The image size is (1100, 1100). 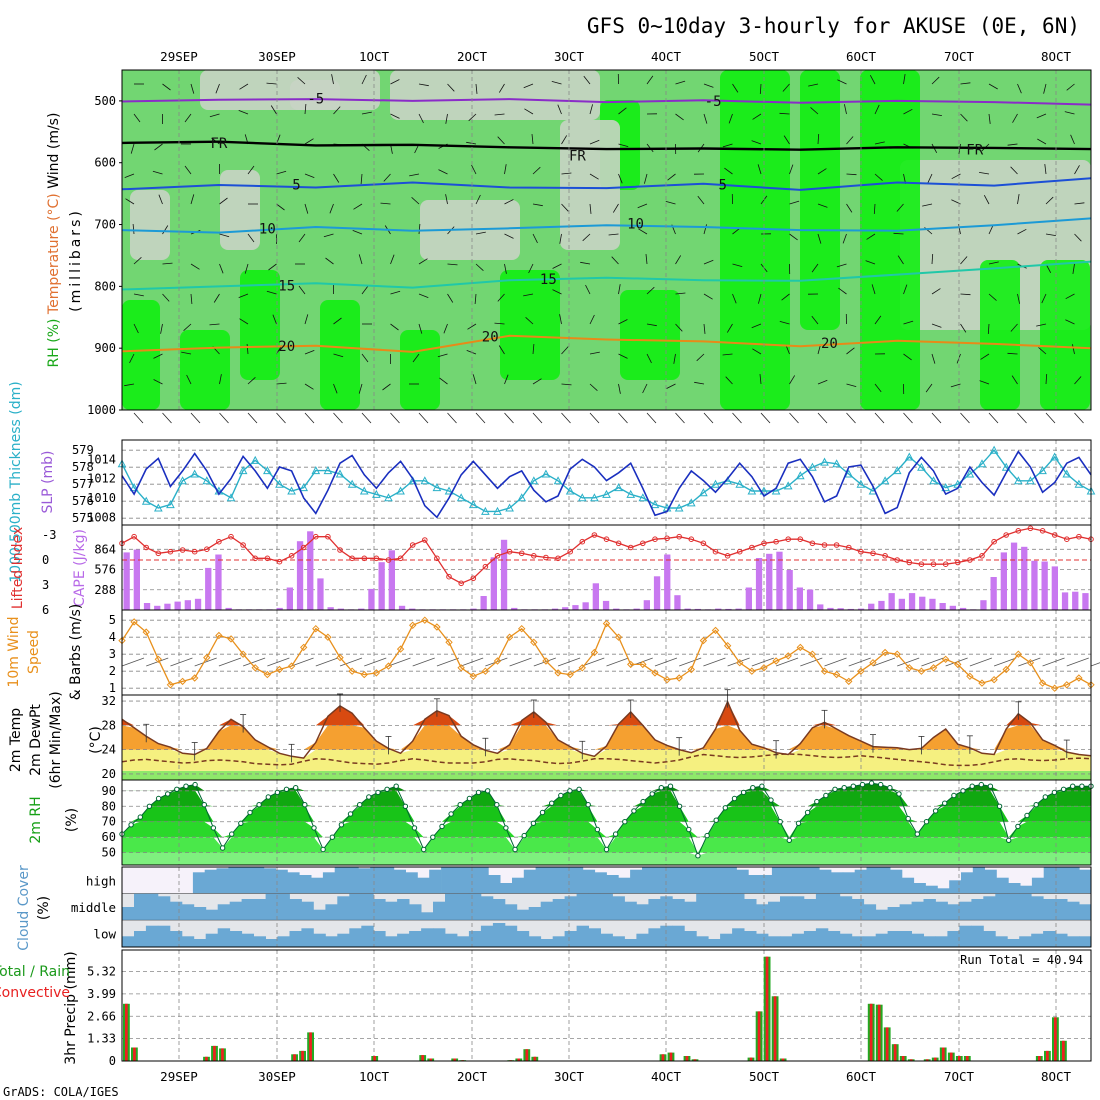 What do you see at coordinates (606, 907) in the screenshot?
I see `cloud-frame` at bounding box center [606, 907].